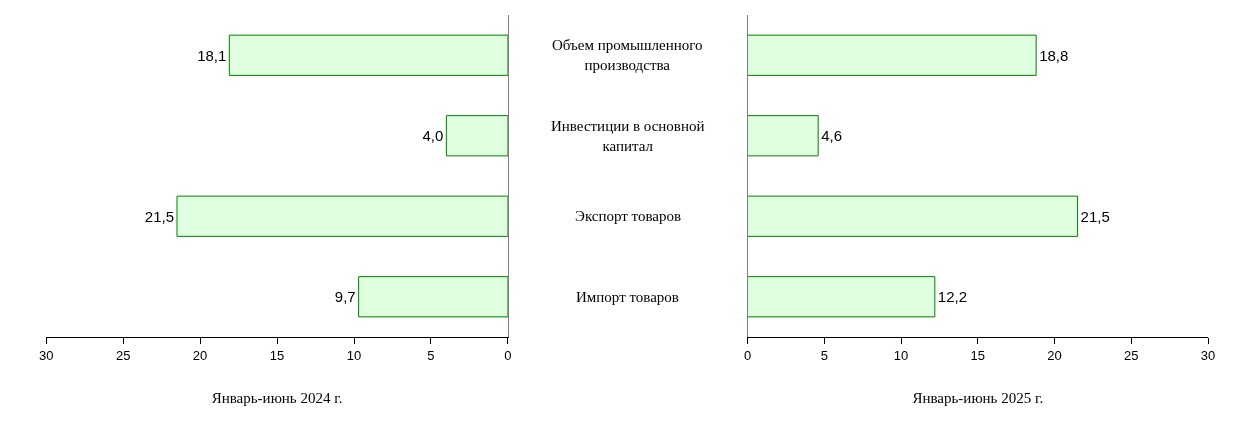 This screenshot has height=447, width=1248. I want to click on y-tick-label: Инвестиции в основной капитал, so click(628, 136).